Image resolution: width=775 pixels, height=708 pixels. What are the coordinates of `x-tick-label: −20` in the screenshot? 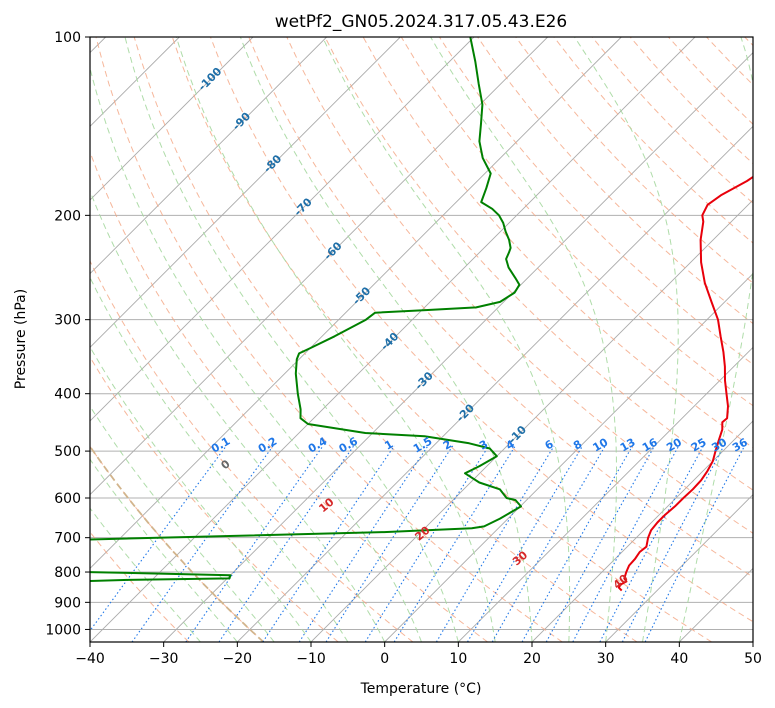 It's located at (238, 659).